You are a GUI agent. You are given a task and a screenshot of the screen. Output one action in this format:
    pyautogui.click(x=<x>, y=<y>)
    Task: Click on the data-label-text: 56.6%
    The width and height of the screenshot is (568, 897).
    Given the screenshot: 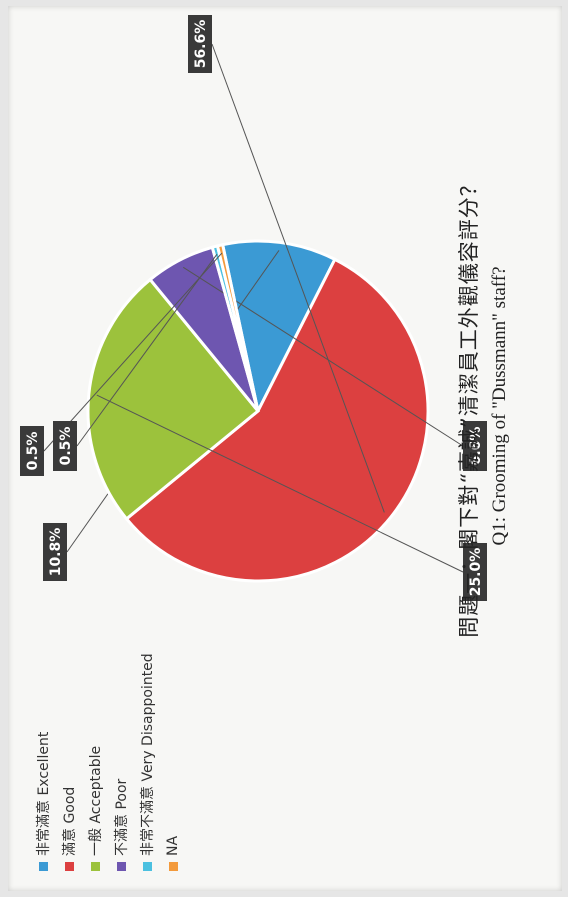 What is the action you would take?
    pyautogui.click(x=201, y=44)
    